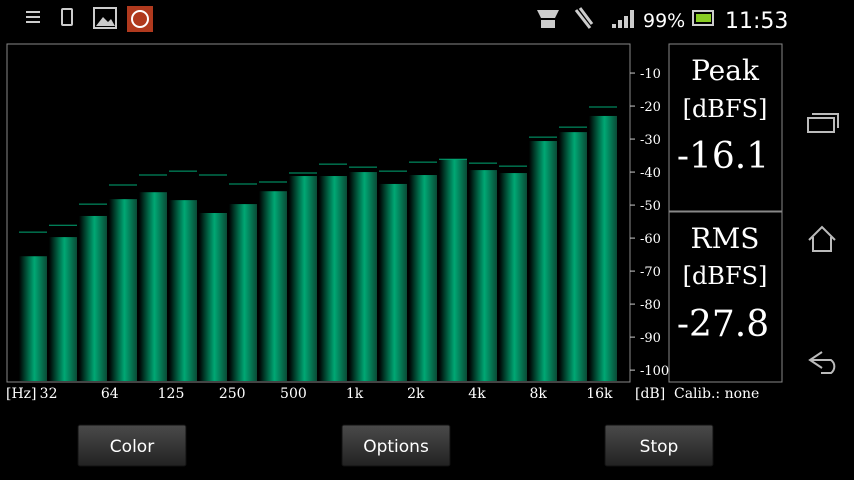 This screenshot has width=854, height=480. Describe the element at coordinates (232, 394) in the screenshot. I see `x-tick-label: 250` at that location.